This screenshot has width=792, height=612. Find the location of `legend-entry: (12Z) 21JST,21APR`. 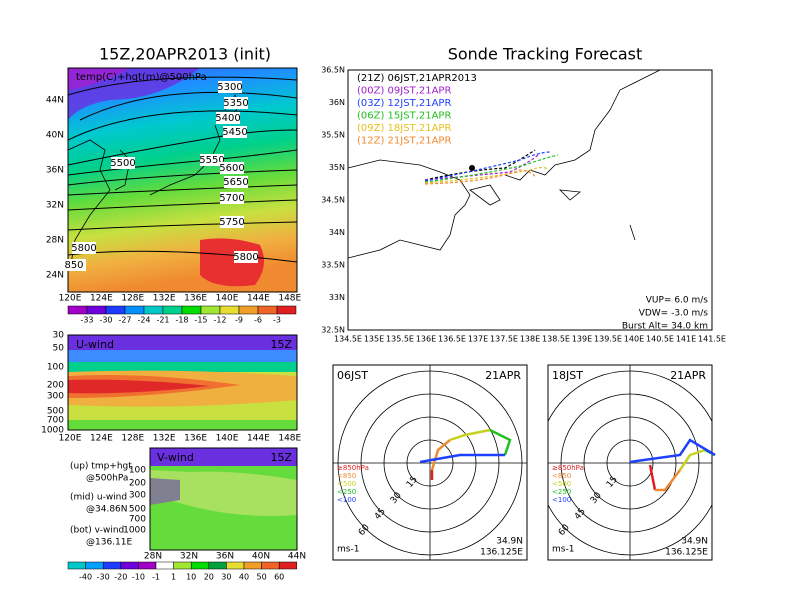

legend-entry: (12Z) 21JST,21APR is located at coordinates (404, 141).